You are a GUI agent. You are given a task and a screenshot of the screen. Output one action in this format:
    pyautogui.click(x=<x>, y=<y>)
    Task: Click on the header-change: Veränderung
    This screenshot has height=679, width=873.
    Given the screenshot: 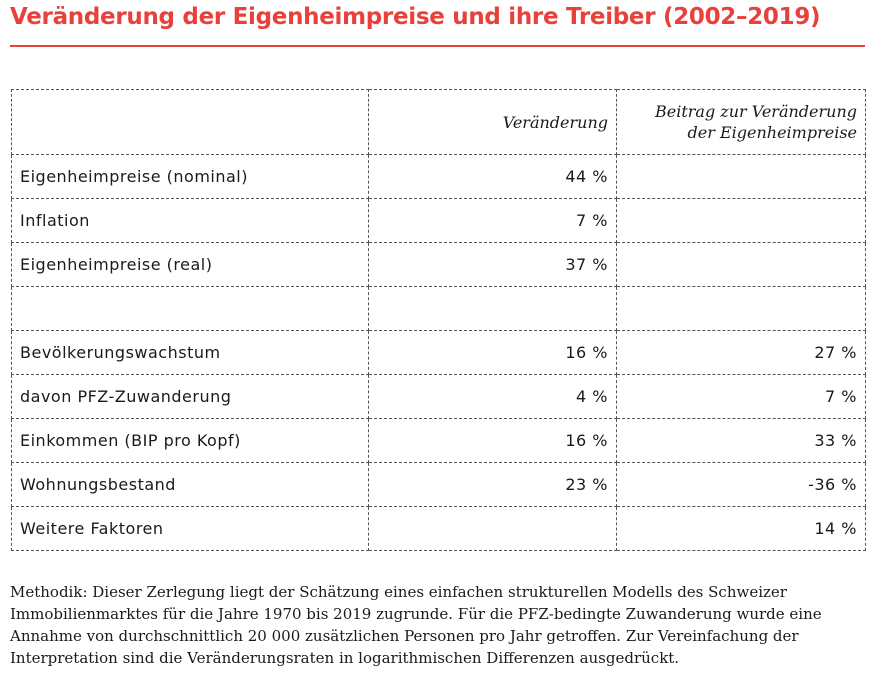 What is the action you would take?
    pyautogui.click(x=492, y=122)
    